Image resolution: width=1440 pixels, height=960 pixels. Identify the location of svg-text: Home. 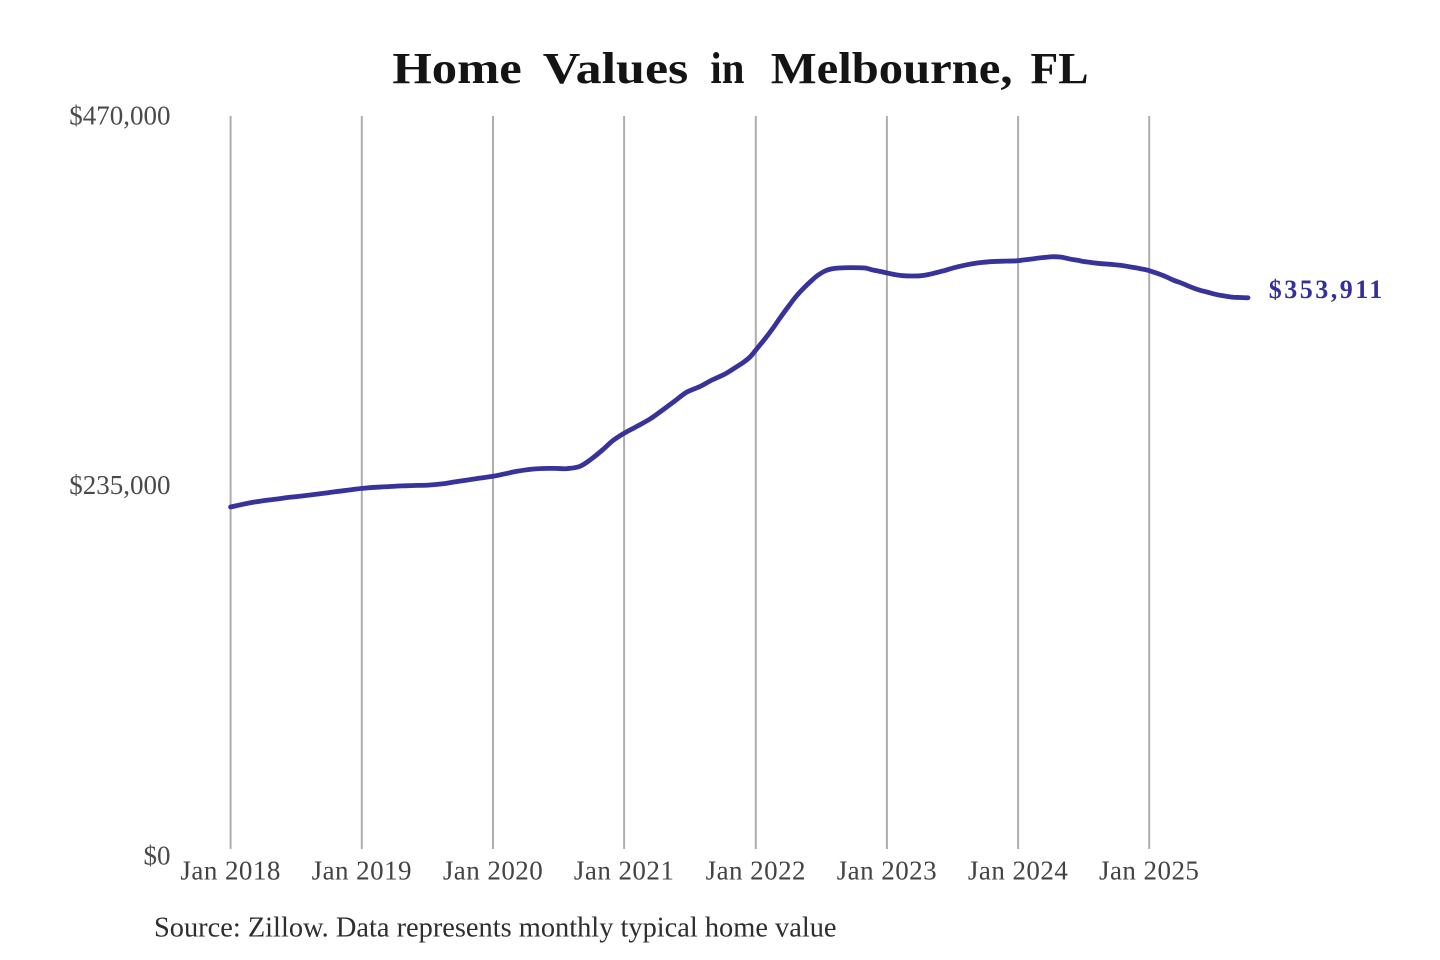
(456, 68).